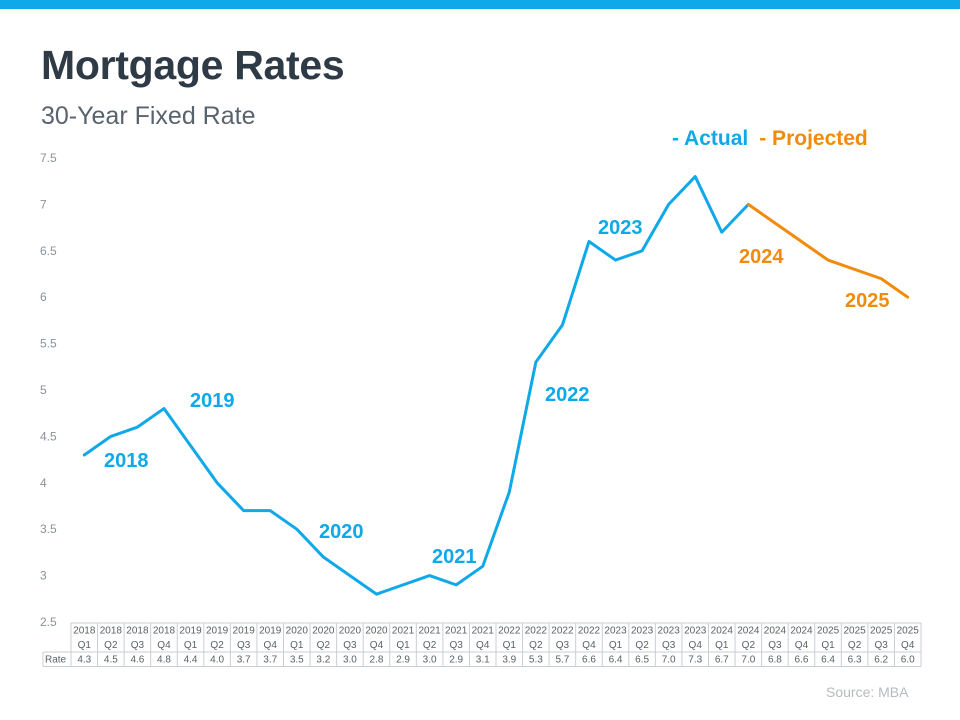  What do you see at coordinates (403, 660) in the screenshot?
I see `table-rate-cell: 2.9` at bounding box center [403, 660].